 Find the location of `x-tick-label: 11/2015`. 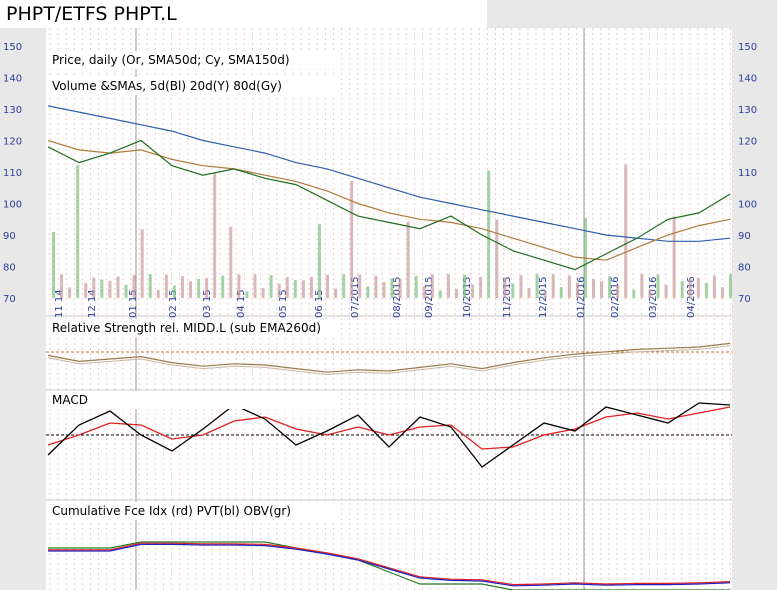

x-tick-label: 11/2015 is located at coordinates (507, 297).